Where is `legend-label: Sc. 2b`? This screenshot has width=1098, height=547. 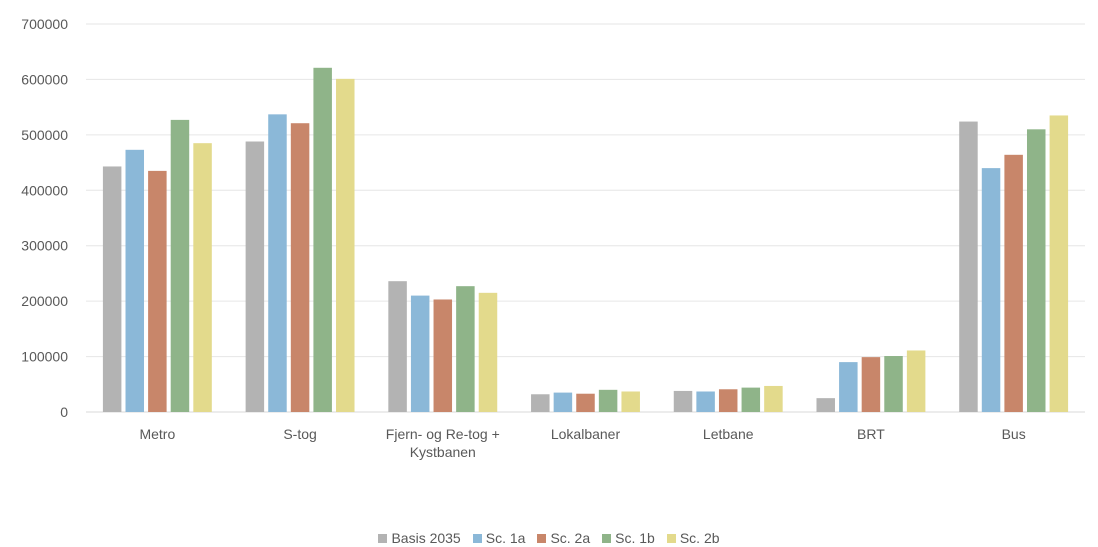 legend-label: Sc. 2b is located at coordinates (699, 538).